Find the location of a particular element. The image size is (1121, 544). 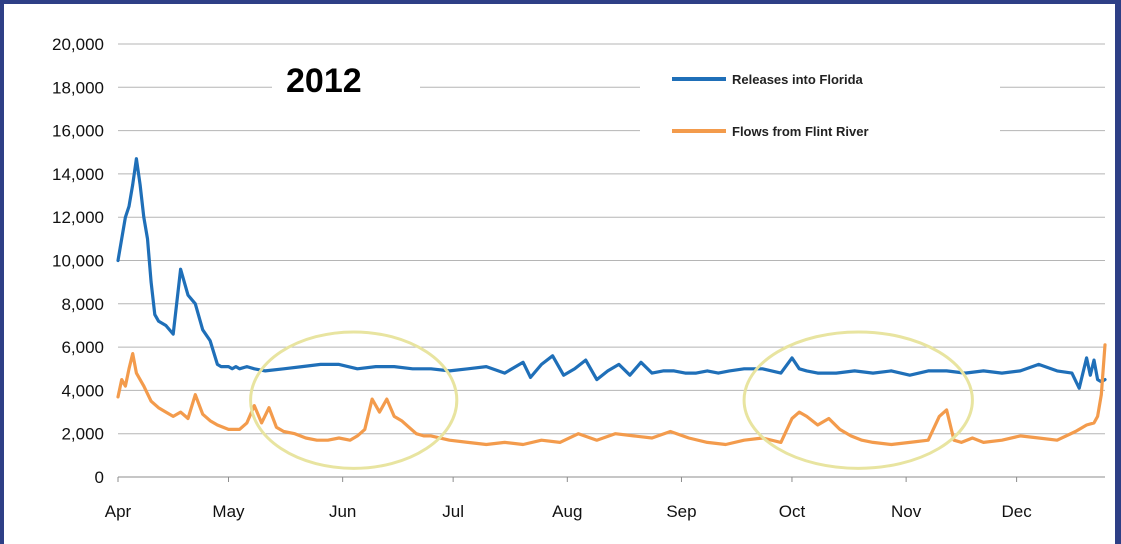

y-tick-label: 12,000 is located at coordinates (78, 217).